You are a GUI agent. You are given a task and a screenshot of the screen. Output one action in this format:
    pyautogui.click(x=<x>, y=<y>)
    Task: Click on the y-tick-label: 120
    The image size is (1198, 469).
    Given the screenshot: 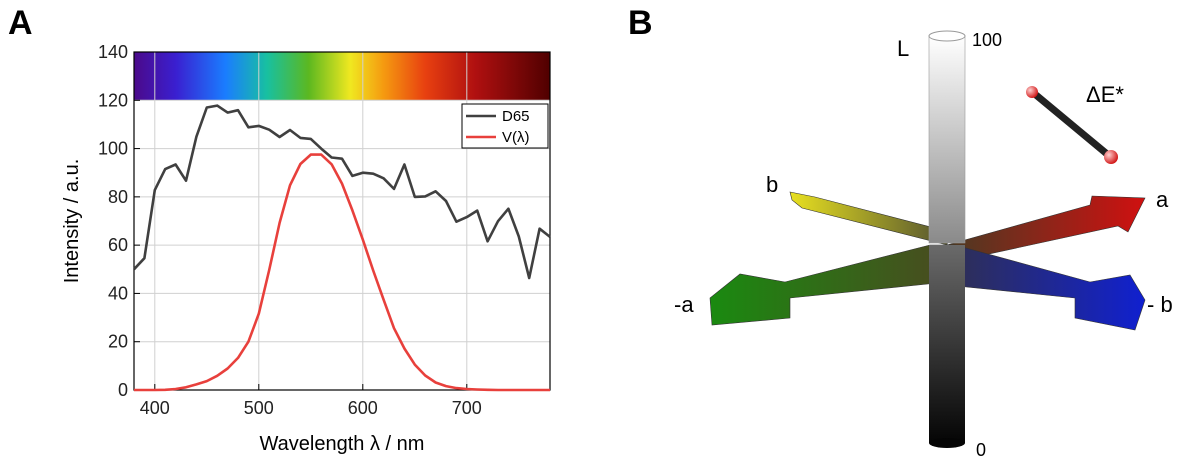 What is the action you would take?
    pyautogui.click(x=113, y=100)
    